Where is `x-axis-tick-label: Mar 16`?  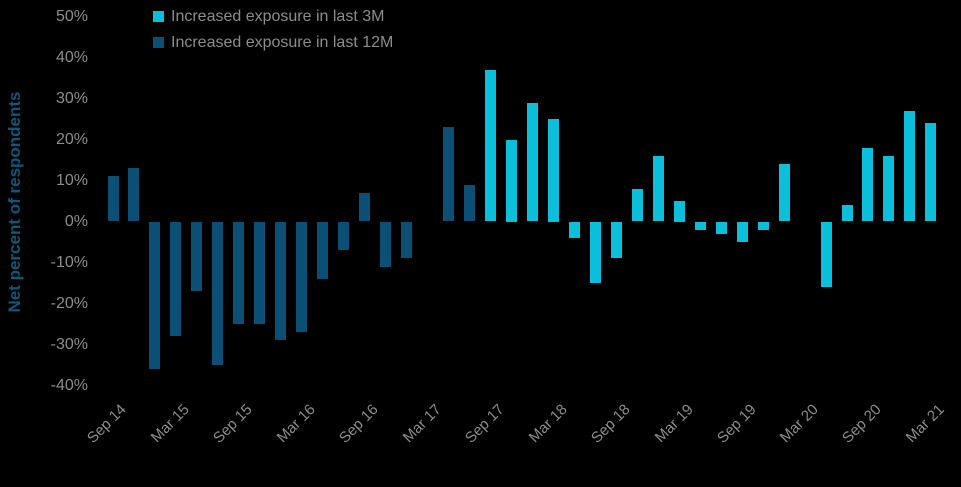
x-axis-tick-label: Mar 16 is located at coordinates (296, 424).